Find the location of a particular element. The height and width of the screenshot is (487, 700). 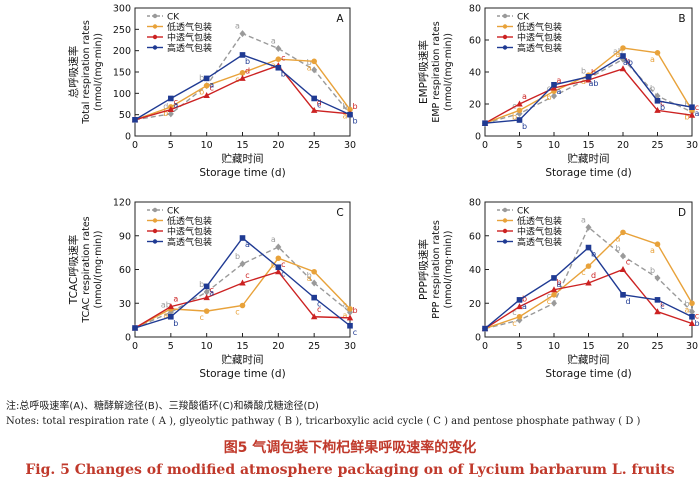

x-tick-label: 20 is located at coordinates (278, 346).